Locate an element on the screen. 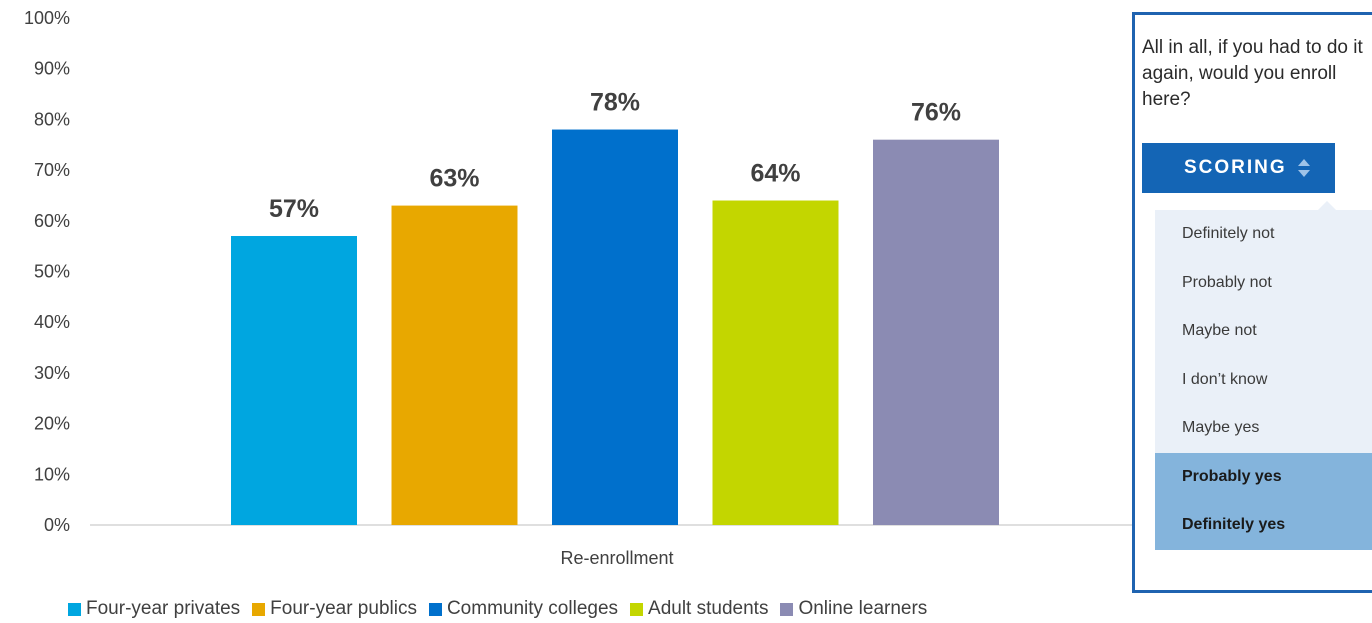 The width and height of the screenshot is (1372, 623). data-label: 78% is located at coordinates (615, 103).